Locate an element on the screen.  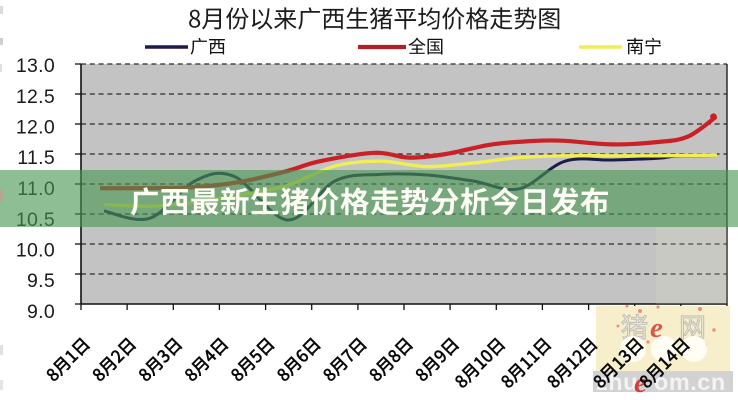
svg-text: 12.5 is located at coordinates (35, 97).